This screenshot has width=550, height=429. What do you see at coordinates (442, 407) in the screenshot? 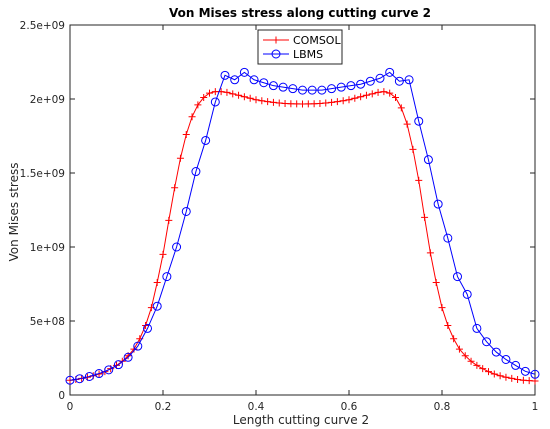
I see `x-tick-label: 0.8` at bounding box center [442, 407].